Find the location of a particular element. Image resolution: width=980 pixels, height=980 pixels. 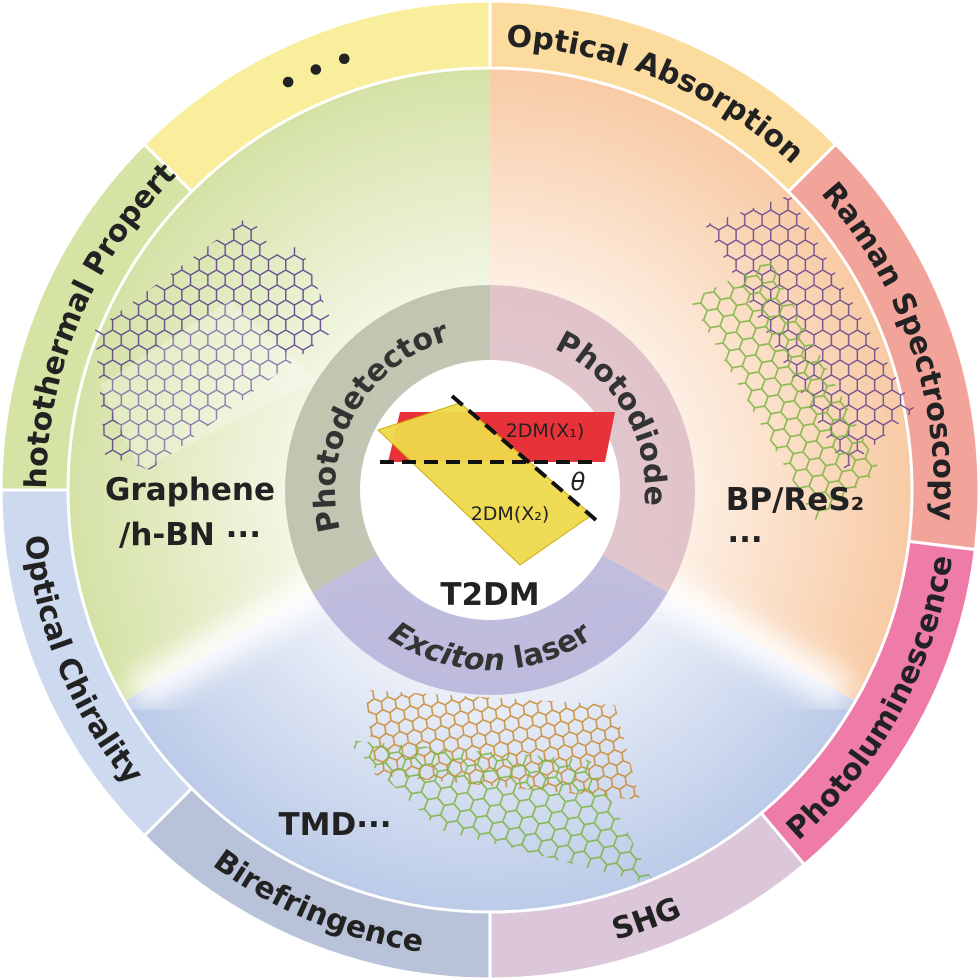

material-label: Graphene is located at coordinates (190, 490).